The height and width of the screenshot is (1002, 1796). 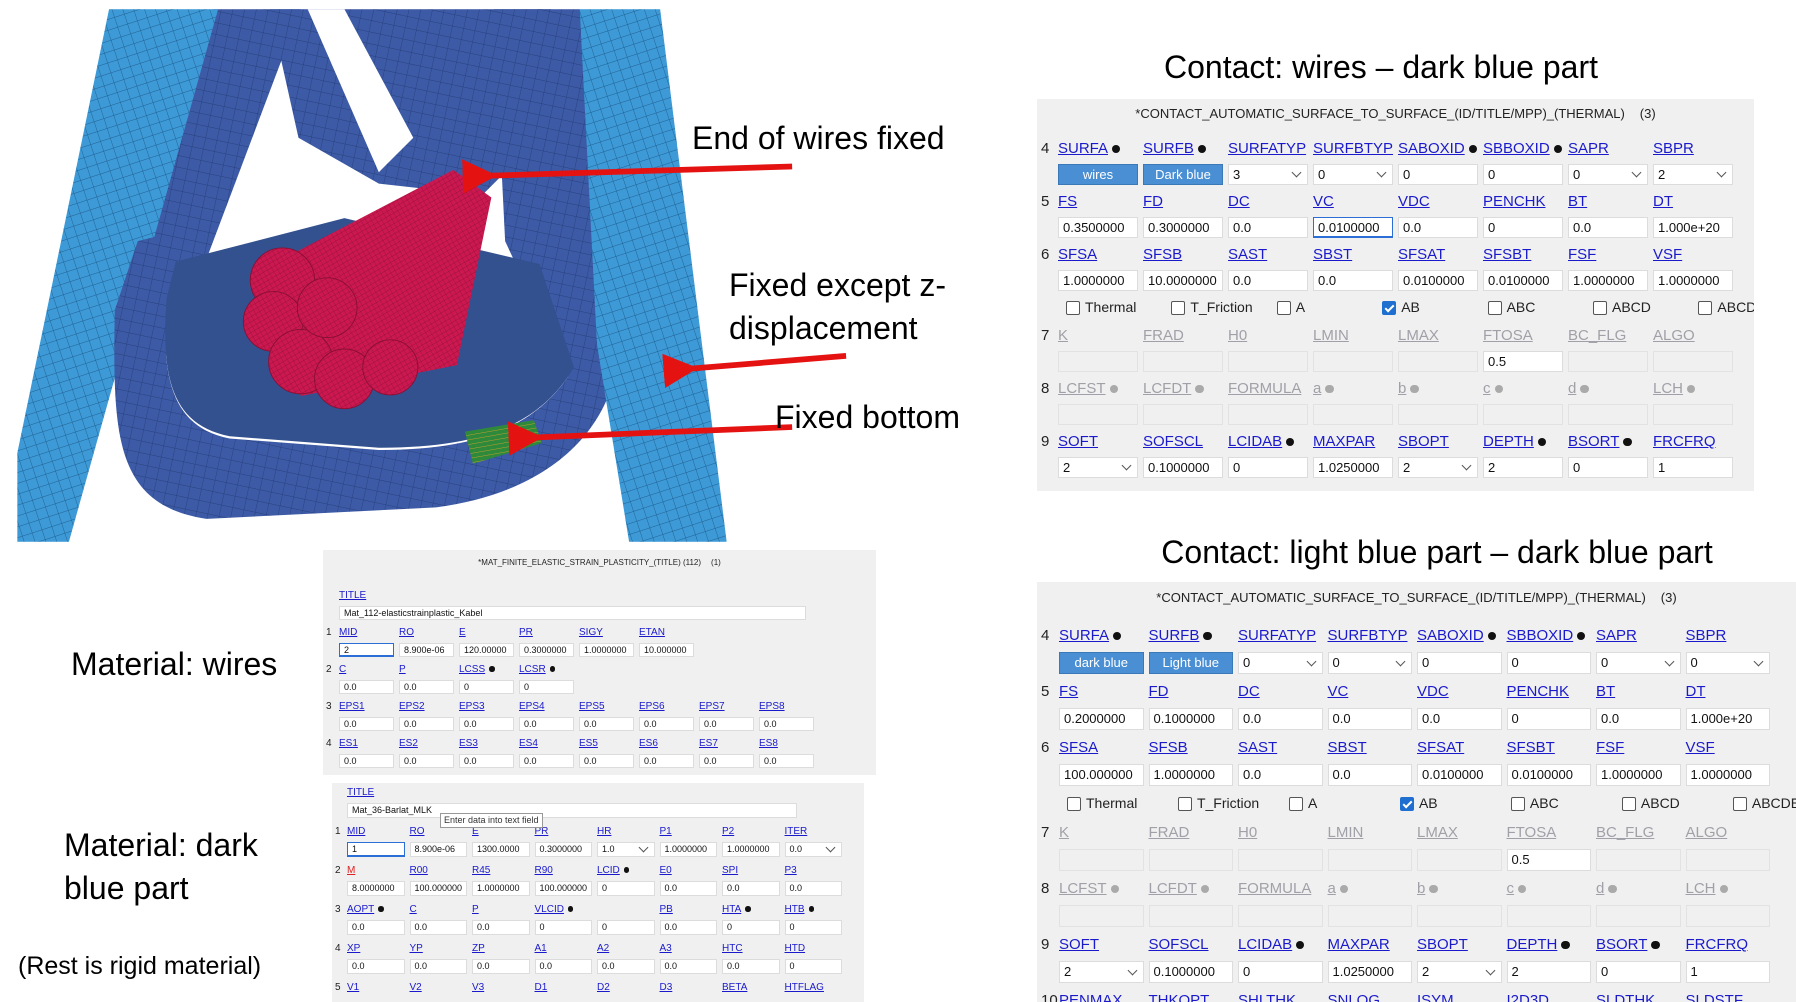 What do you see at coordinates (1548, 860) in the screenshot?
I see `input-field: 0.5` at bounding box center [1548, 860].